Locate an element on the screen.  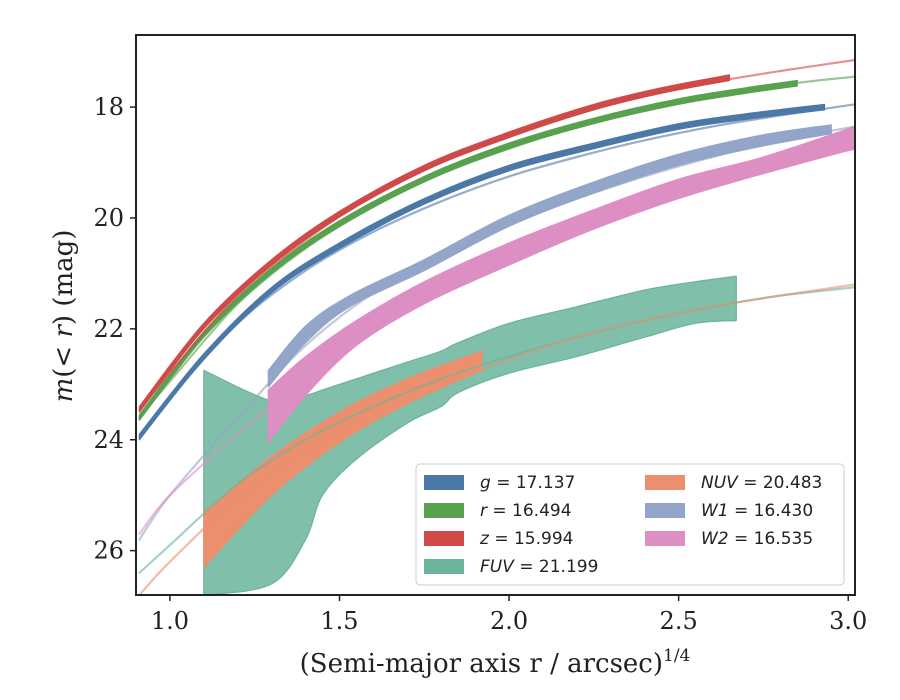
legend-label: r = 16.494 is located at coordinates (526, 511).